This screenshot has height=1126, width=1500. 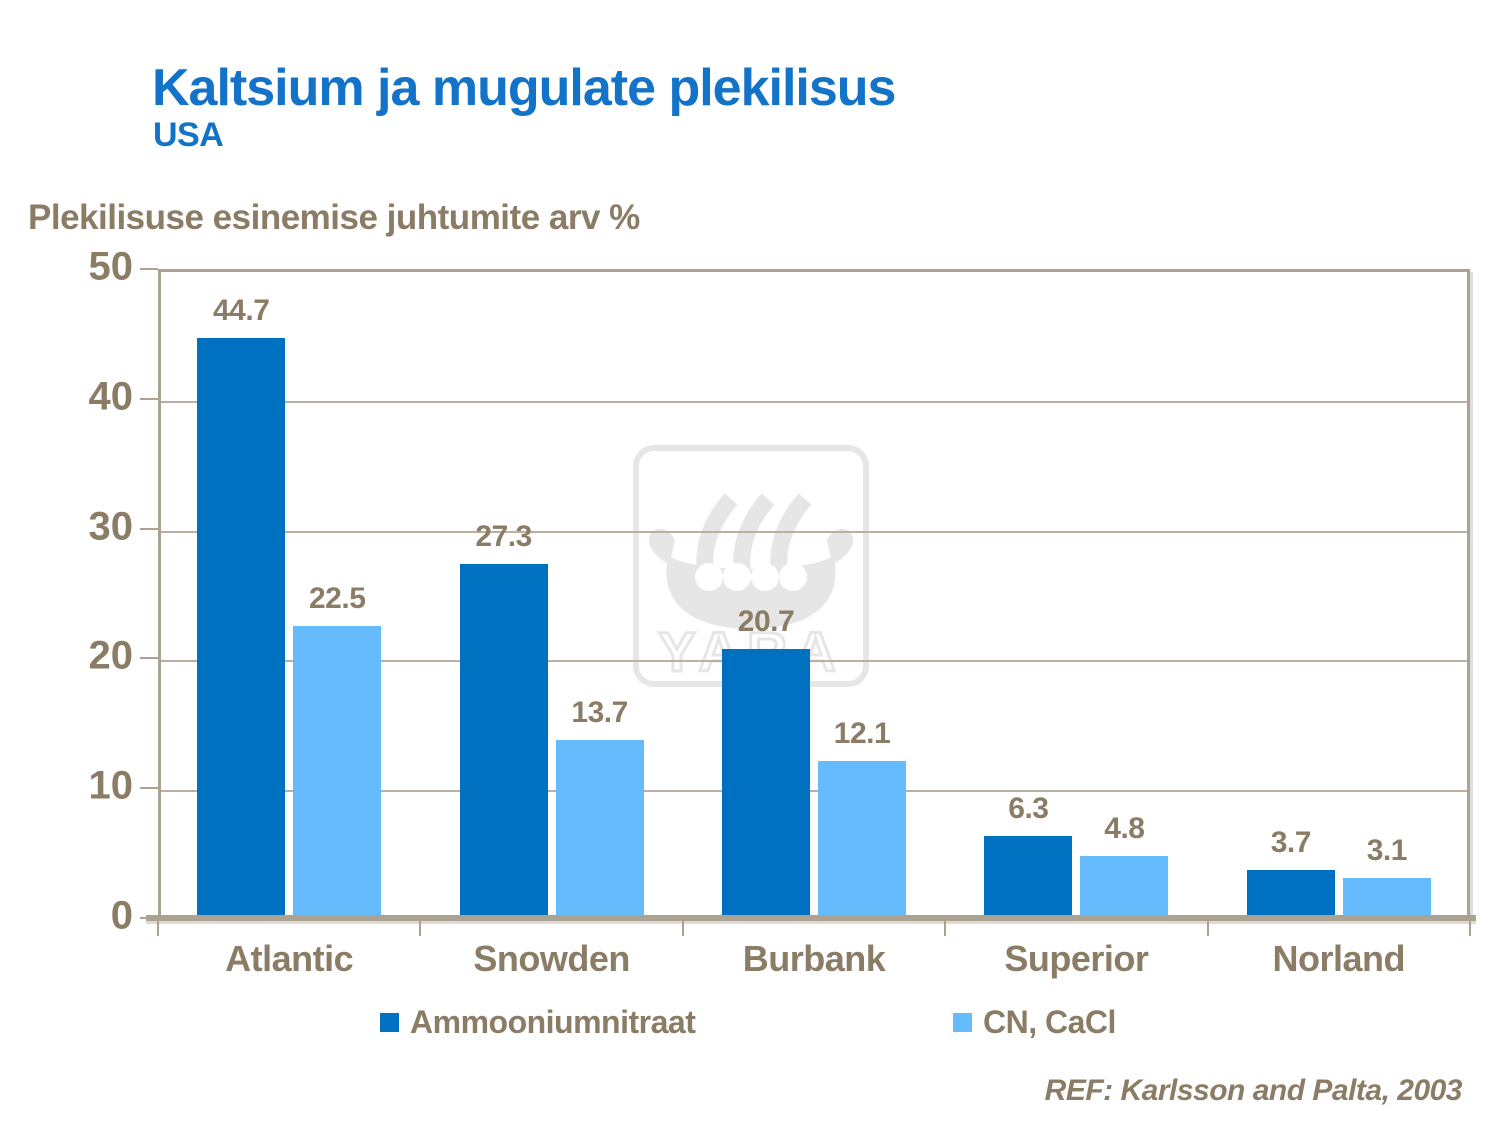 What do you see at coordinates (766, 622) in the screenshot?
I see `bar-value-label: 20.7` at bounding box center [766, 622].